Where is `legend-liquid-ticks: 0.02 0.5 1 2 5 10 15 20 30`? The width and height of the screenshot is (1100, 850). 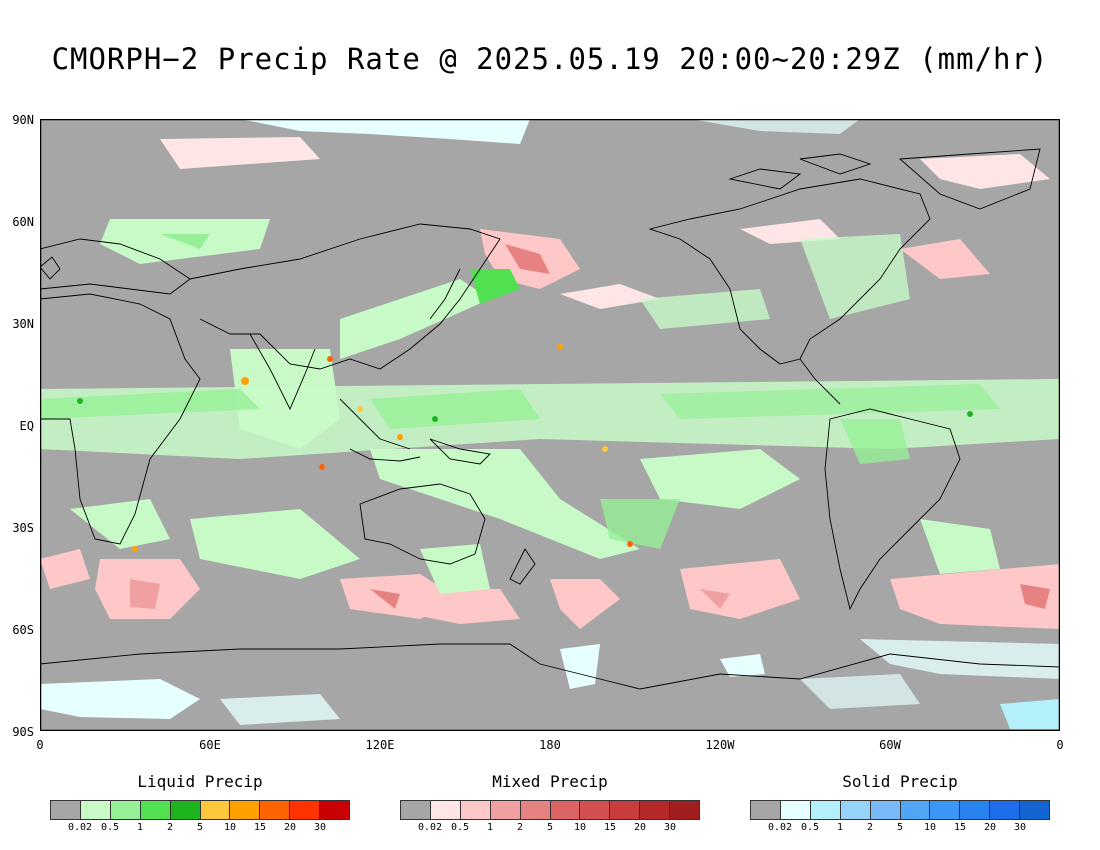 legend-liquid-ticks: 0.02 0.5 1 2 5 10 15 20 30 is located at coordinates (200, 827).